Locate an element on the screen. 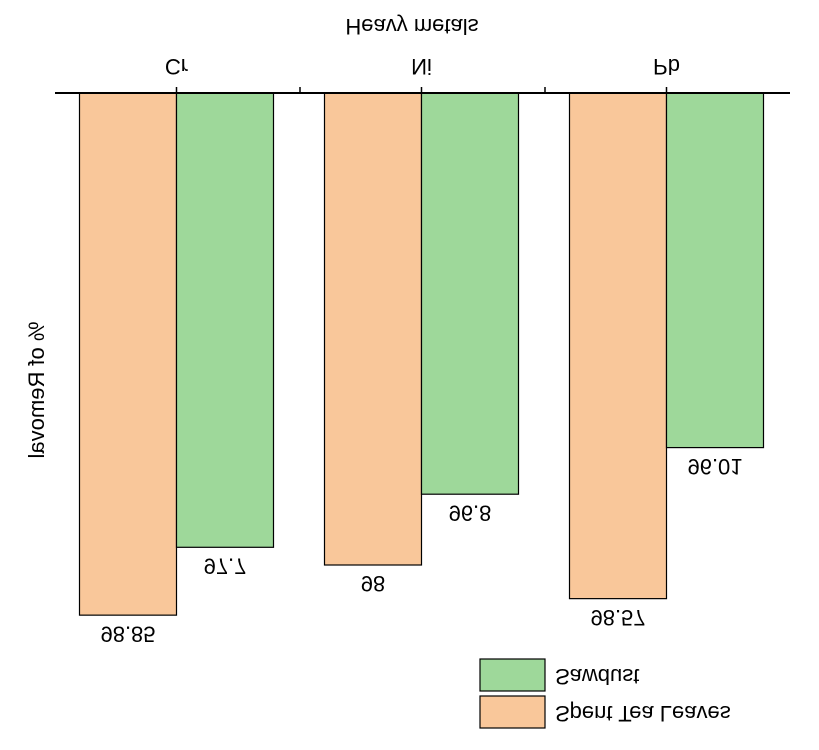 The width and height of the screenshot is (819, 750). x-axis-label: Heavy metals is located at coordinates (411, 26).